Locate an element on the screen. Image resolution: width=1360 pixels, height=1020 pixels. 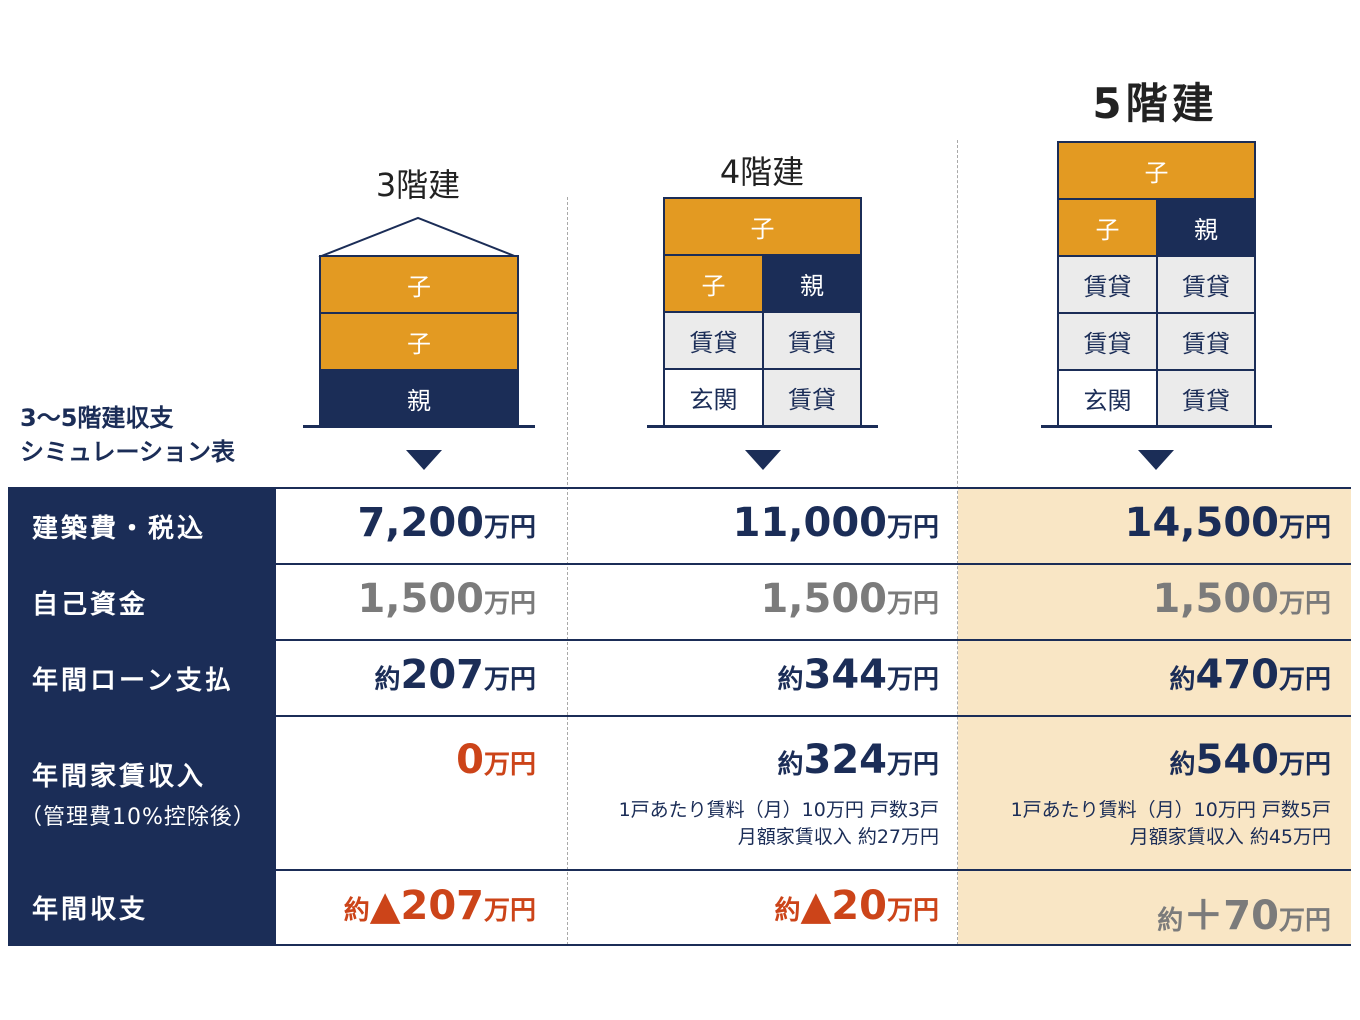
row-label-annual-rent: 年間家賃収入 （管理費10%控除後） is located at coordinates (142, 793).